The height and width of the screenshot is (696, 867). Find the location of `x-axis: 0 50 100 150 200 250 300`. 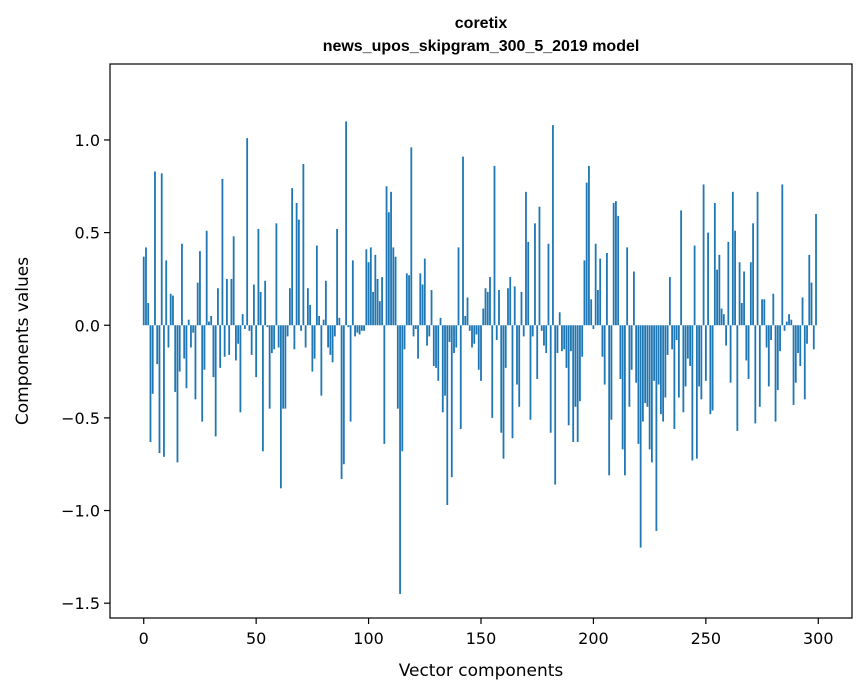

x-axis: 0 50 100 150 200 250 300 is located at coordinates (486, 633).